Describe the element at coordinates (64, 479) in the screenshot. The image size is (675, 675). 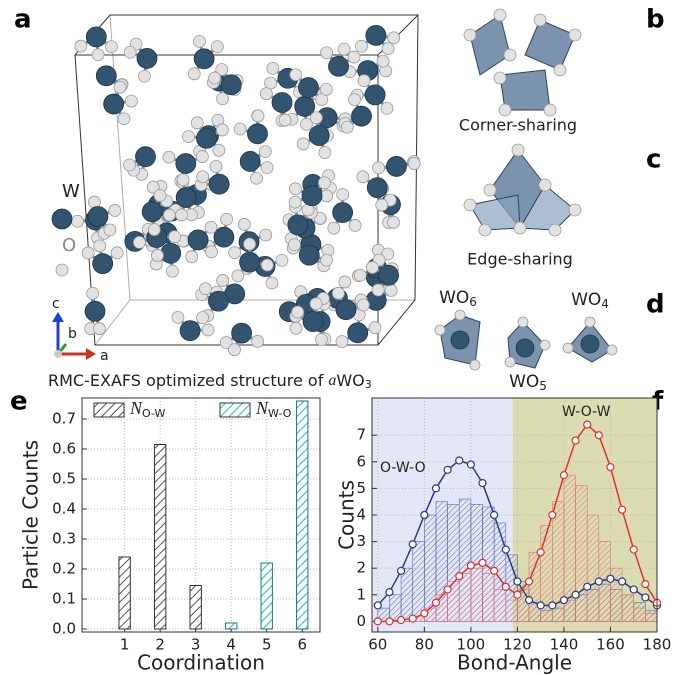
I see `y-tick-label: 0.5` at that location.